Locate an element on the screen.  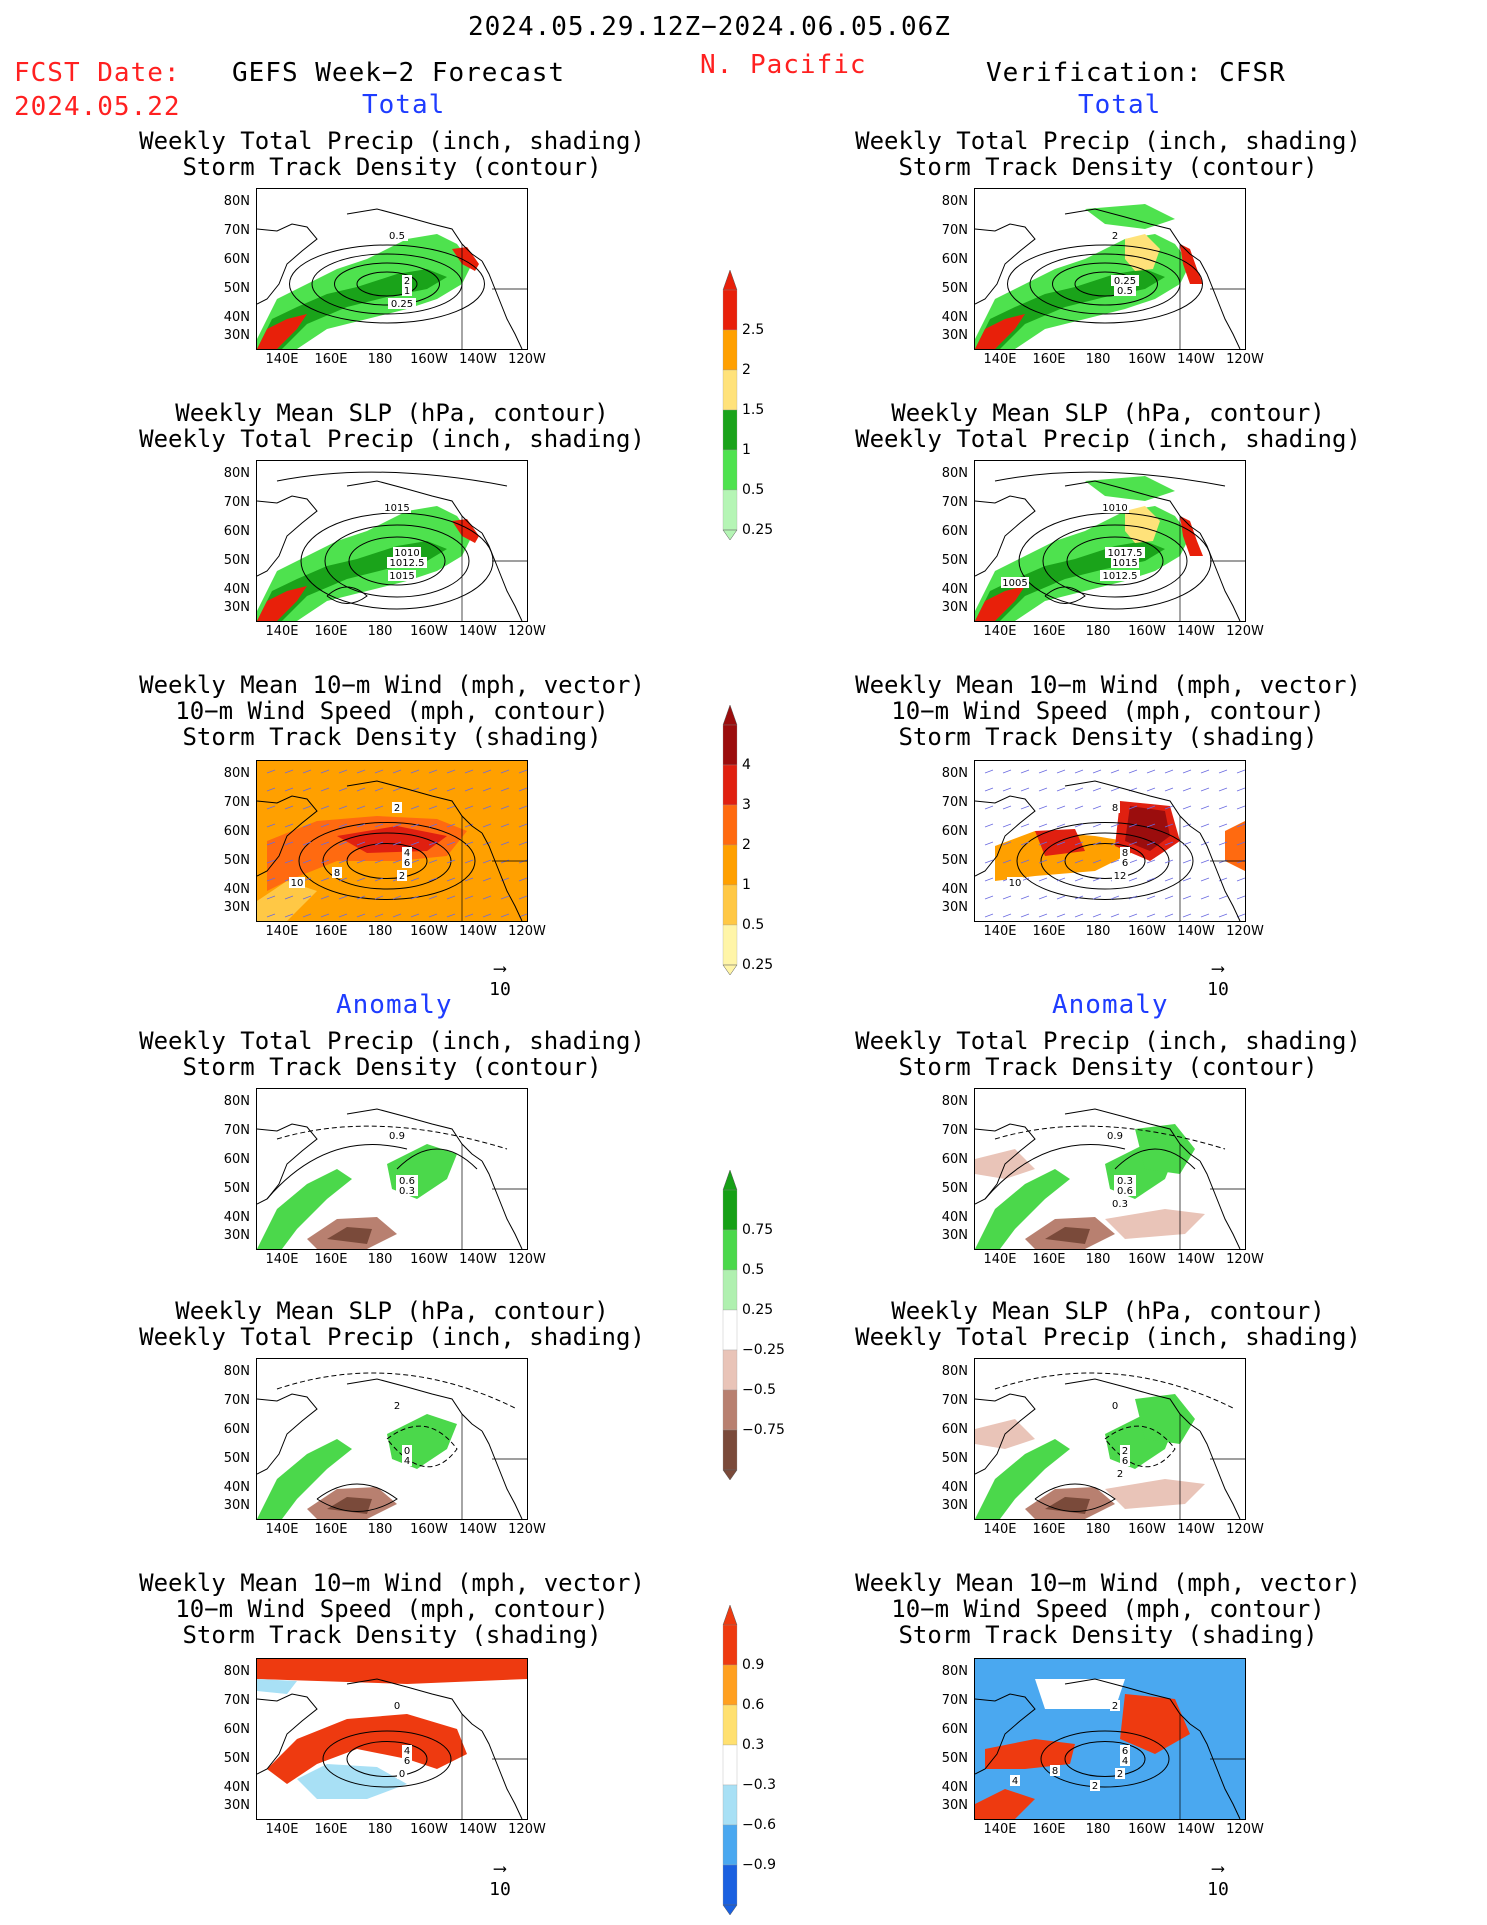
asia-coastline is located at coordinates (287, 1734).